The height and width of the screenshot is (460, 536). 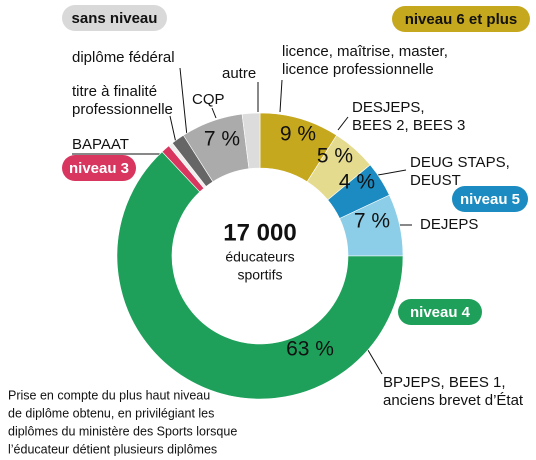 What do you see at coordinates (357, 182) in the screenshot?
I see `value-label: 4 %` at bounding box center [357, 182].